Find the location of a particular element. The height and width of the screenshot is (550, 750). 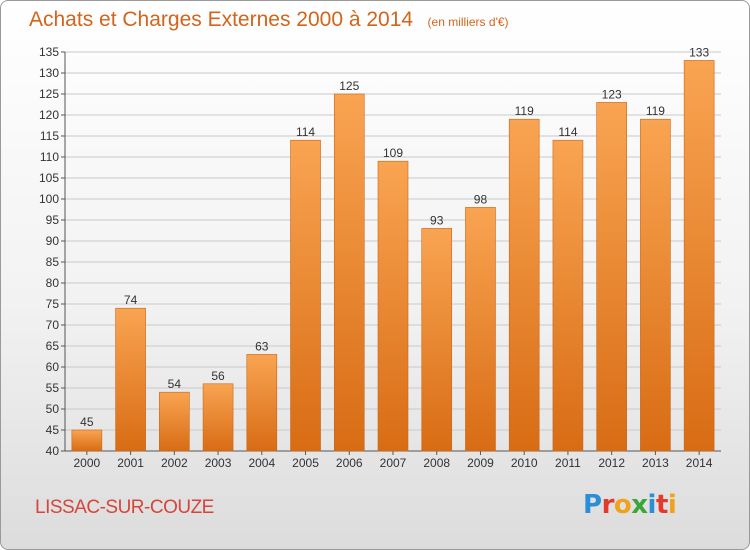

y-tick-label: 135 is located at coordinates (49, 52).